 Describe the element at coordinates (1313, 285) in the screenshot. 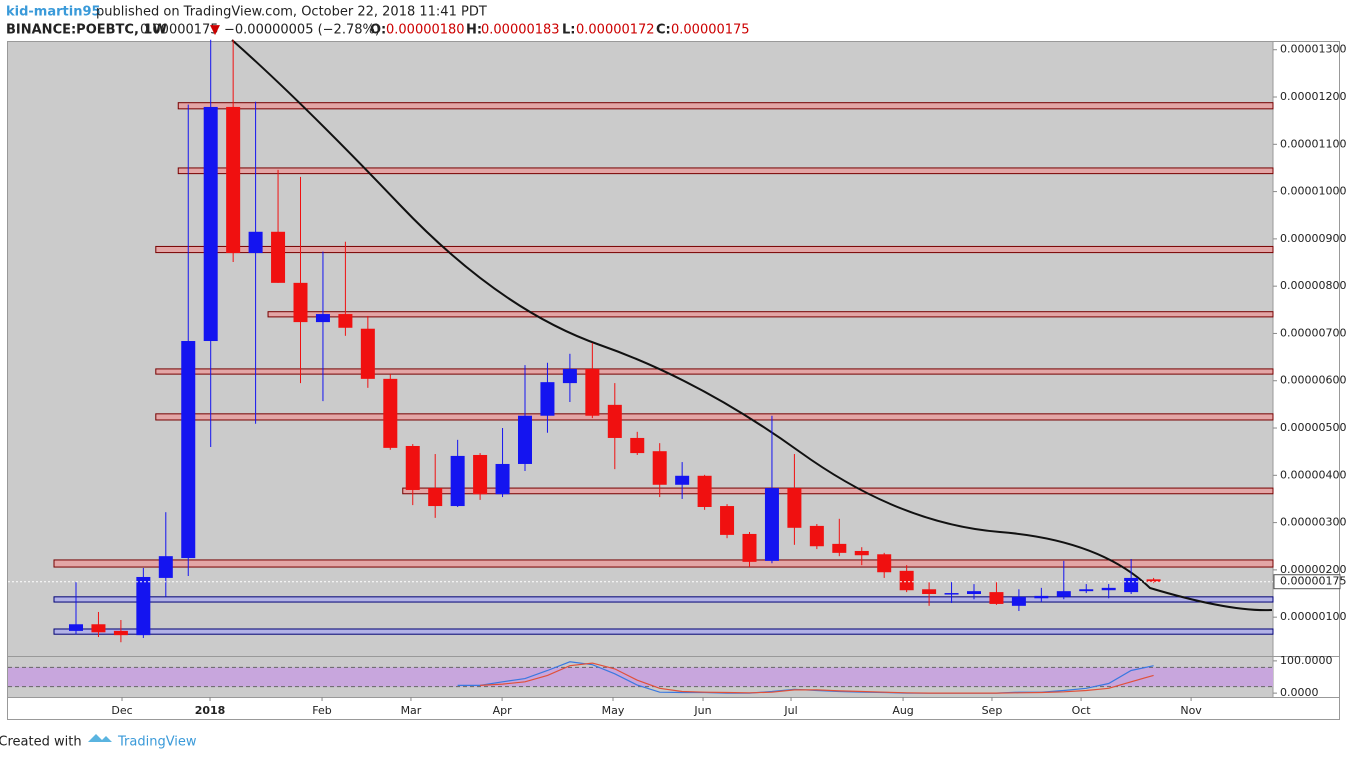

I see `y-tick-label: 0.00000800` at that location.